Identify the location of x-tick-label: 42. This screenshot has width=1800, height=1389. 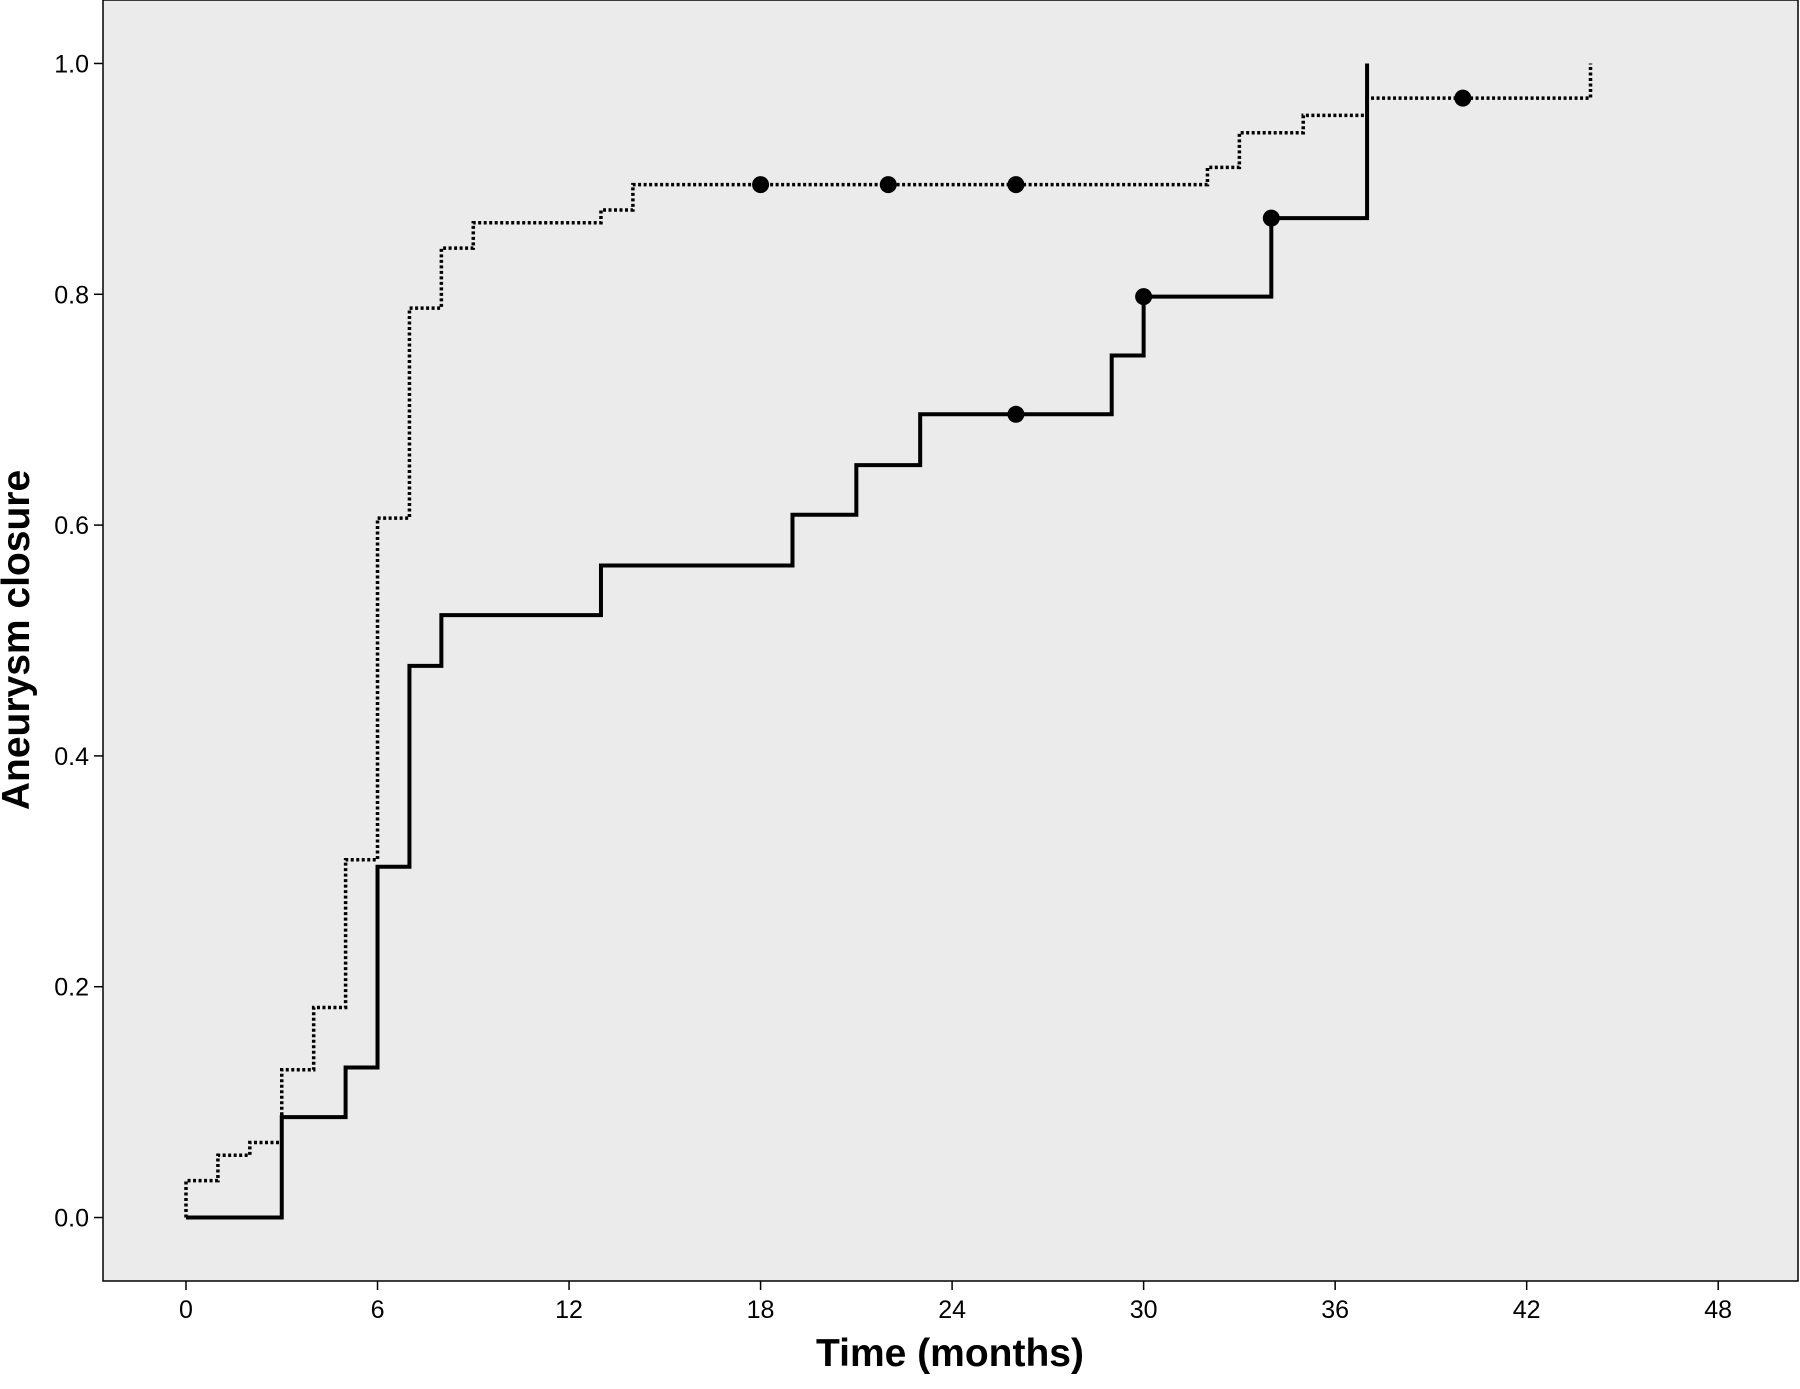
(1527, 1310).